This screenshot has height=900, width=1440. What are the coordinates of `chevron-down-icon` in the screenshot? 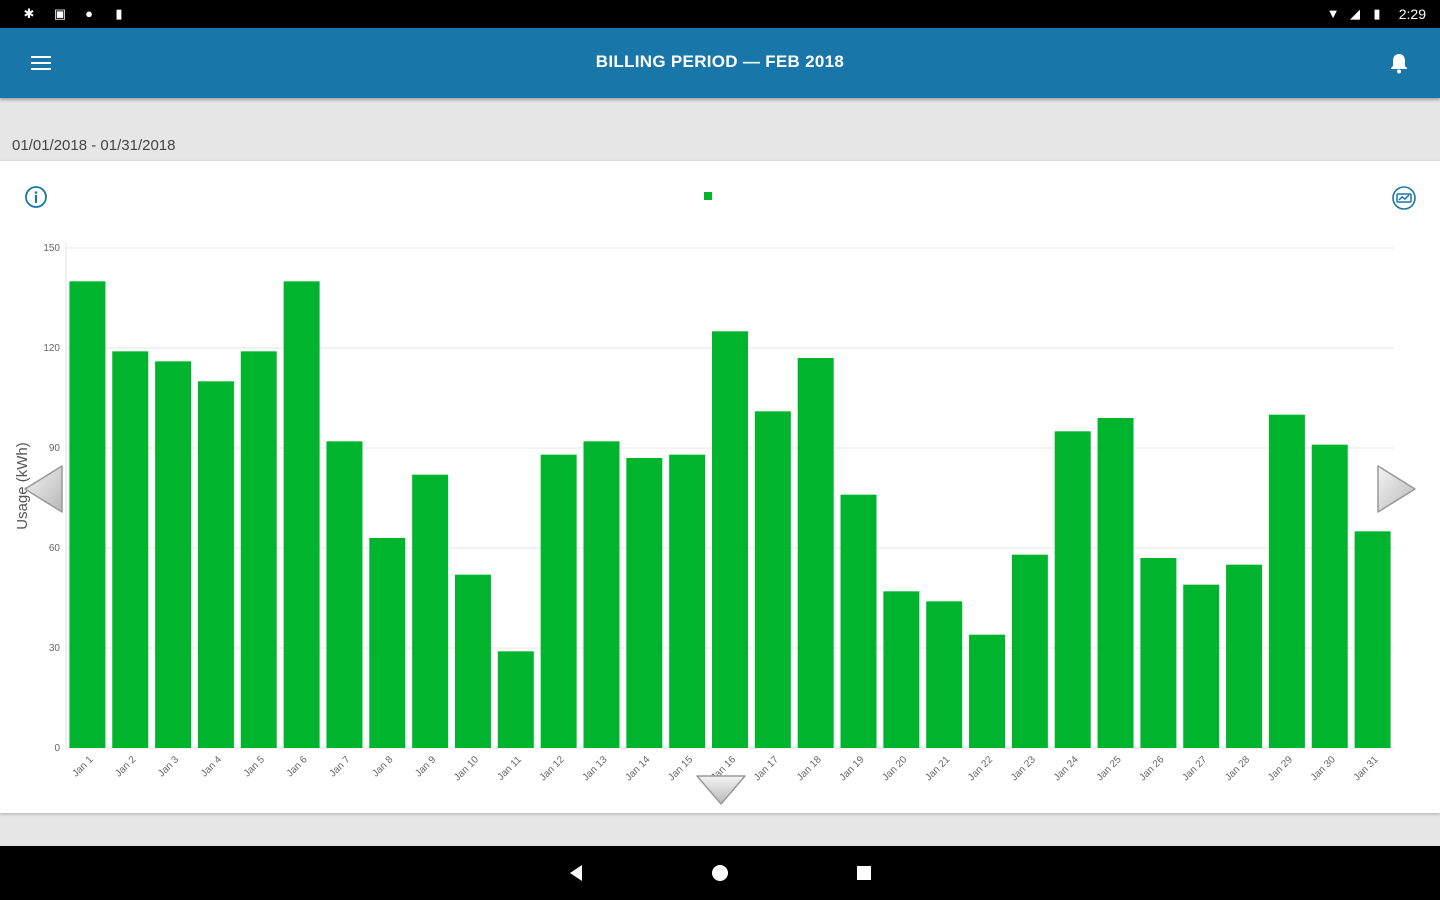 It's located at (721, 790).